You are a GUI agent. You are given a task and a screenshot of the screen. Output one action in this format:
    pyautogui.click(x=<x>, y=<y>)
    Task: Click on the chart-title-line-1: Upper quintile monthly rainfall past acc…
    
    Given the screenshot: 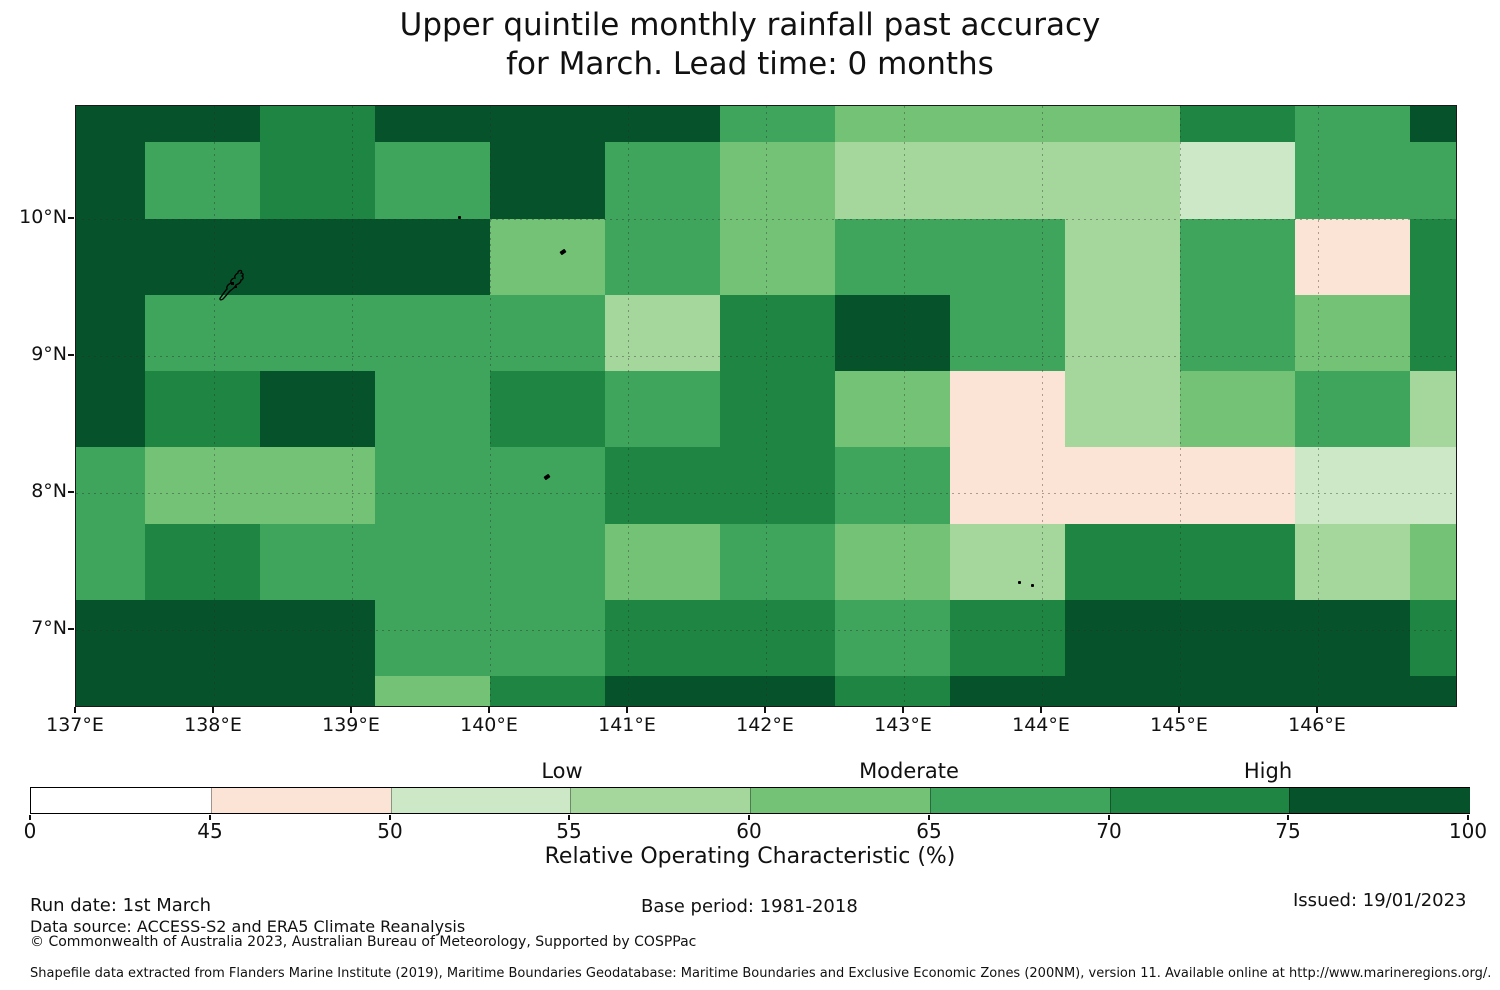 What is the action you would take?
    pyautogui.click(x=750, y=25)
    